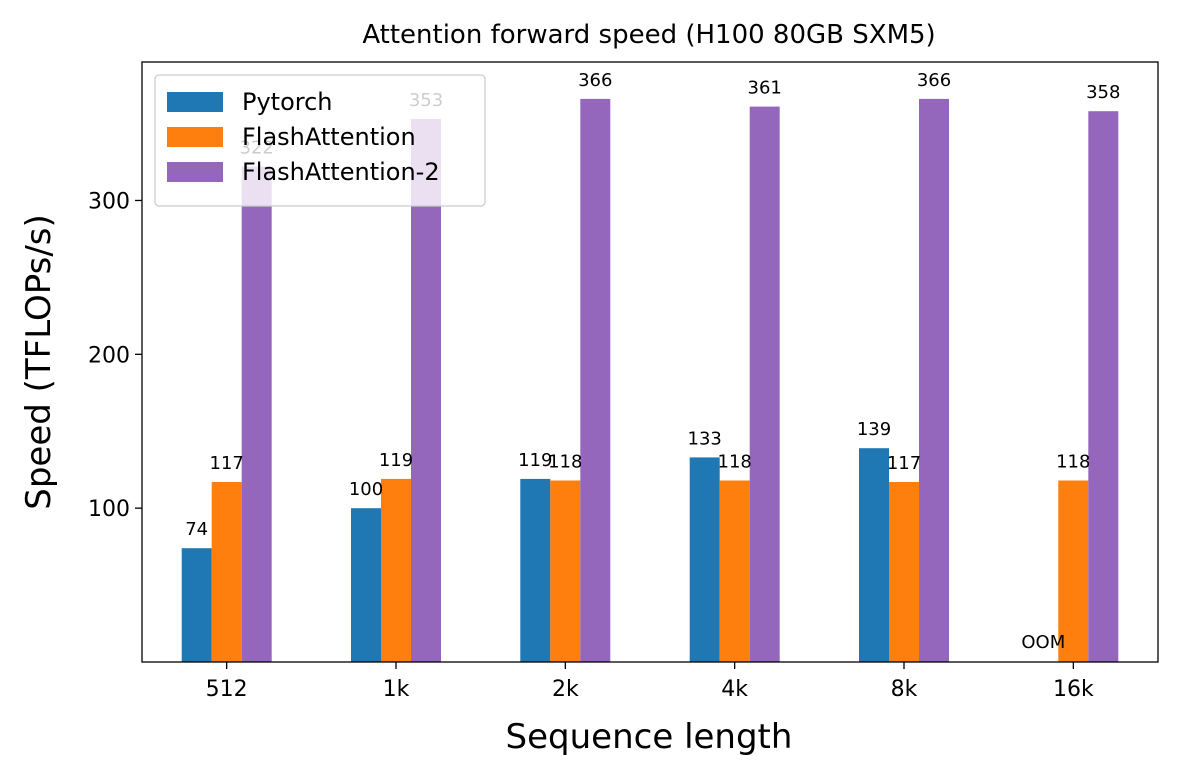 Image resolution: width=1180 pixels, height=778 pixels. I want to click on bar-value-label: 133, so click(705, 438).